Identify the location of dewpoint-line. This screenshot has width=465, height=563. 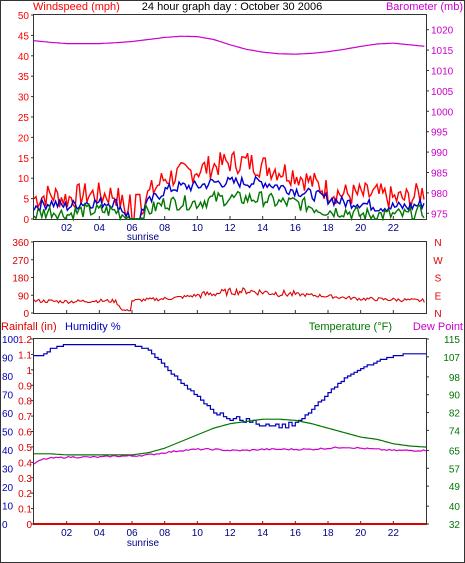
(230, 455).